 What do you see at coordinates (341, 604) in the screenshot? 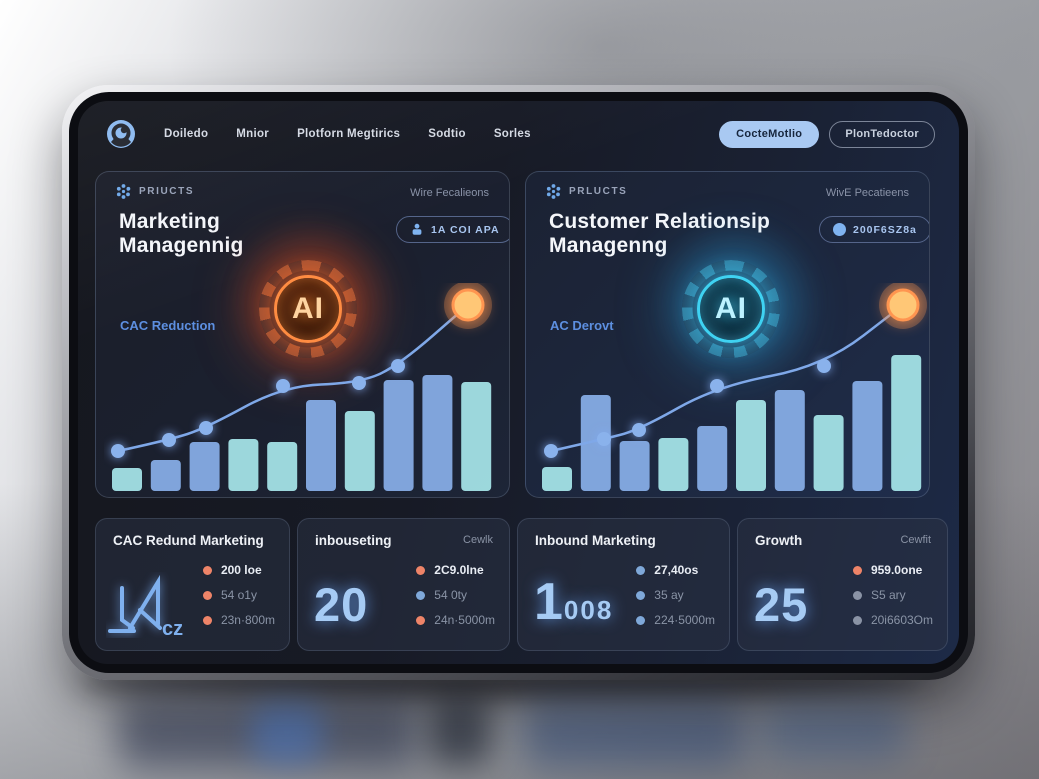
I see `big-metric-value: 20` at bounding box center [341, 604].